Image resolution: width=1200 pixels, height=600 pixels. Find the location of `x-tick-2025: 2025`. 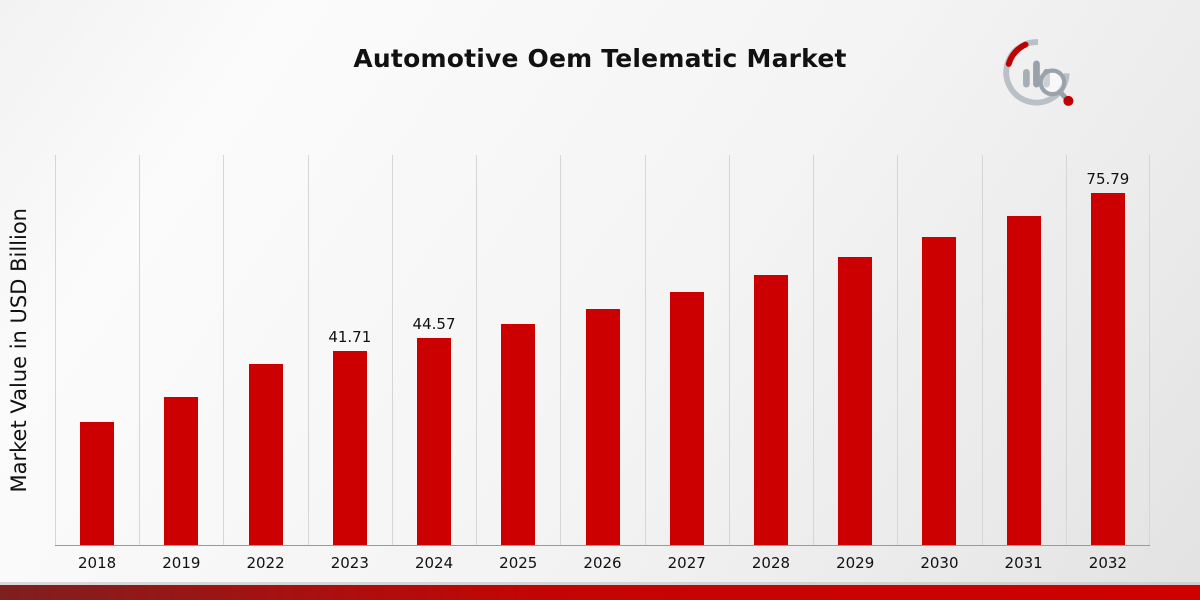

x-tick-2025: 2025 is located at coordinates (518, 563).